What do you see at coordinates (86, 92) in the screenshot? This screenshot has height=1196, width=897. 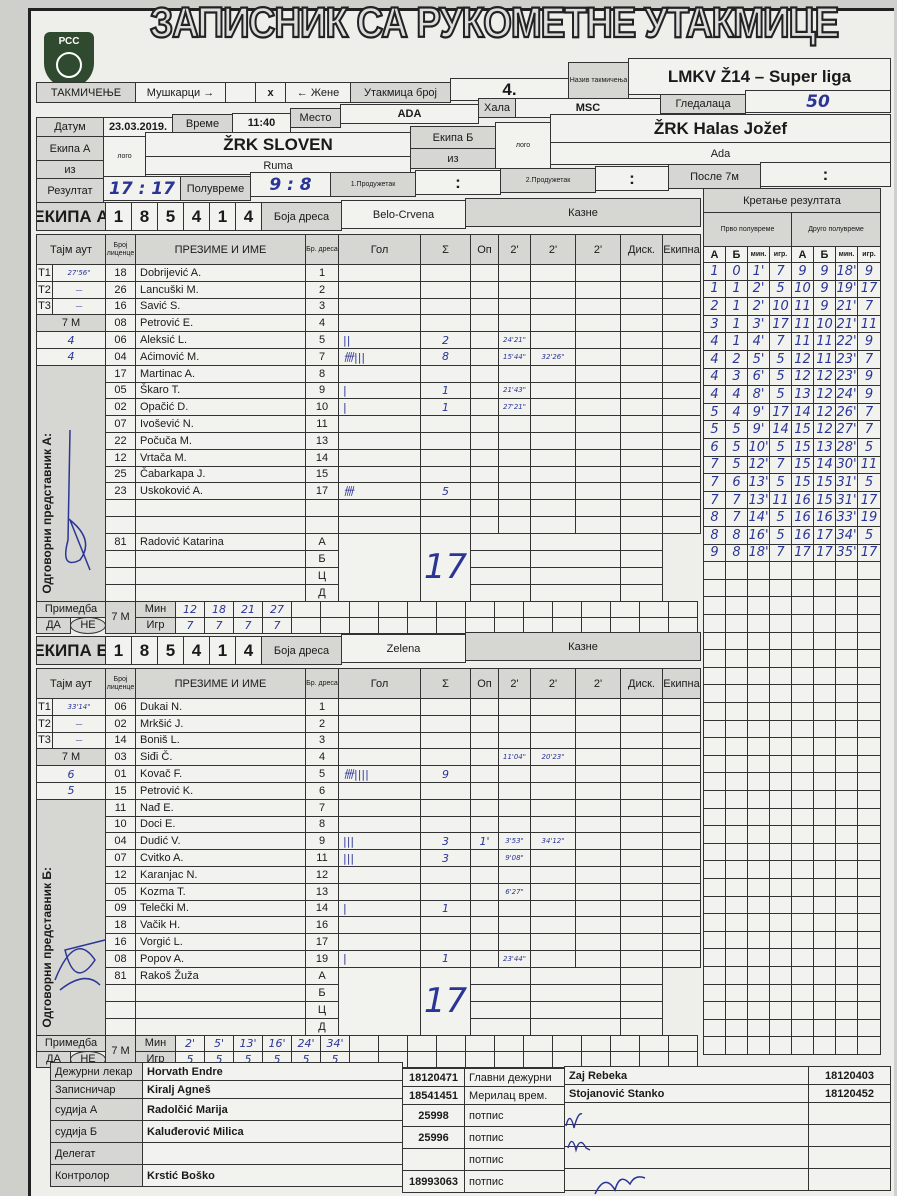 I see `competition-label: ТАКМИЧЕЊЕ` at bounding box center [86, 92].